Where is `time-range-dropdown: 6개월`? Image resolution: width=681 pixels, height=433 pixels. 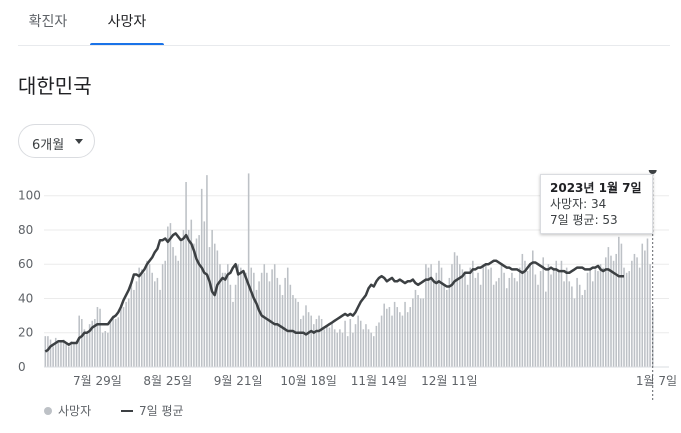
time-range-dropdown: 6개월 is located at coordinates (56, 141).